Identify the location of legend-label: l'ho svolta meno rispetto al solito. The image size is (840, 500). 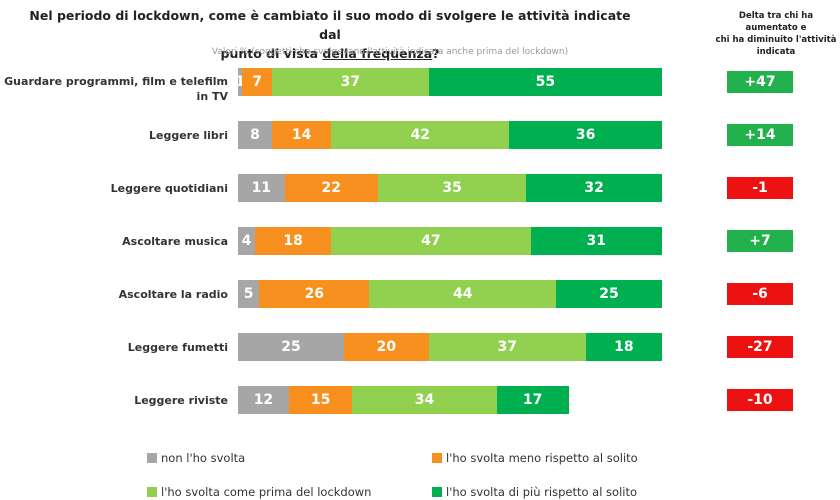
(542, 458).